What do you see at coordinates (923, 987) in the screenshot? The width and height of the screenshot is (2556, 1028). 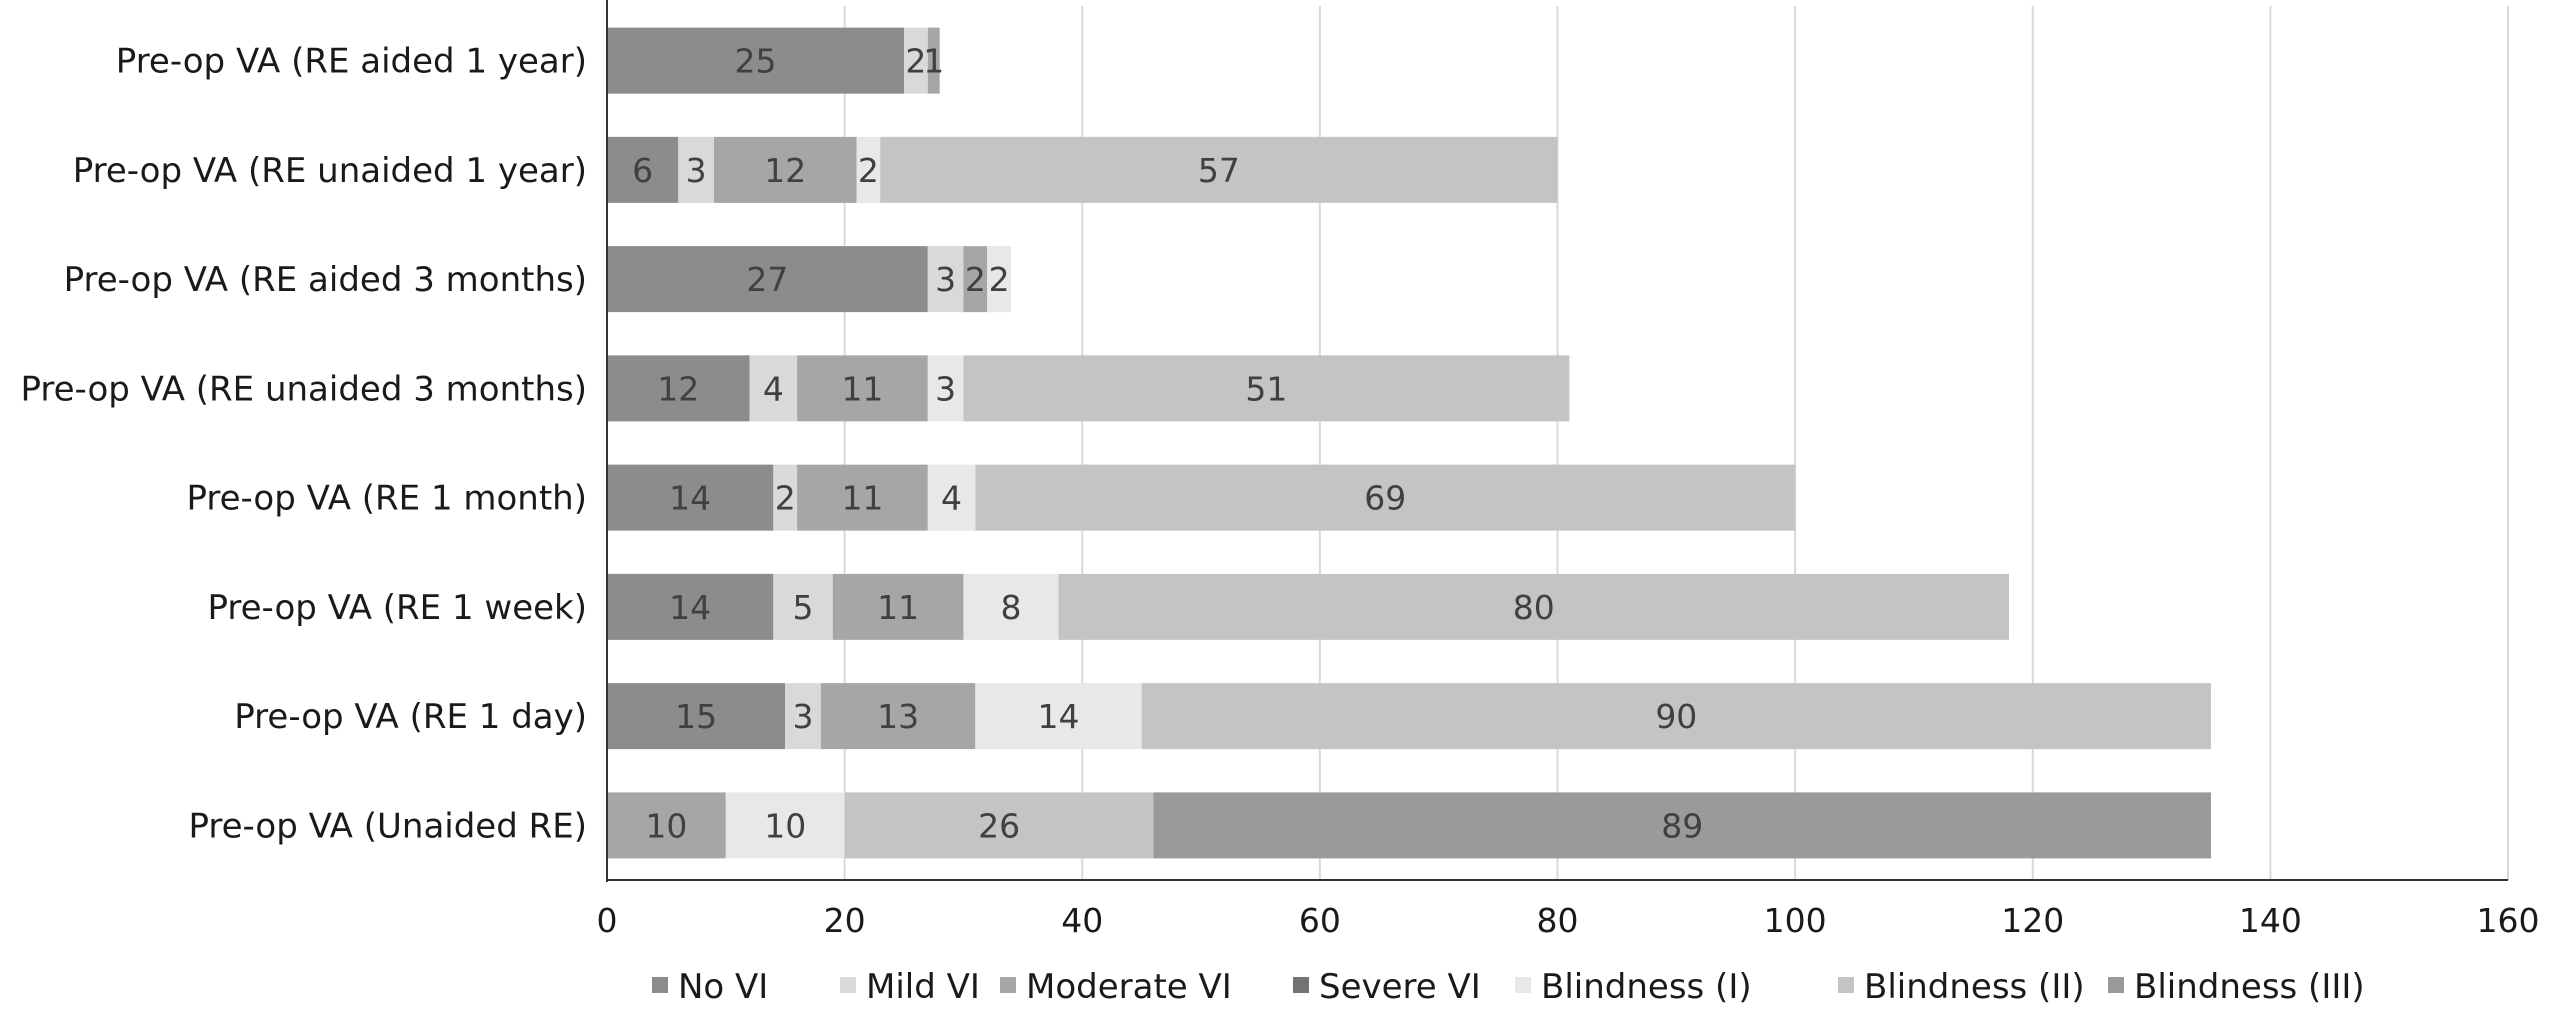 I see `legend-entry: Mild VI` at bounding box center [923, 987].